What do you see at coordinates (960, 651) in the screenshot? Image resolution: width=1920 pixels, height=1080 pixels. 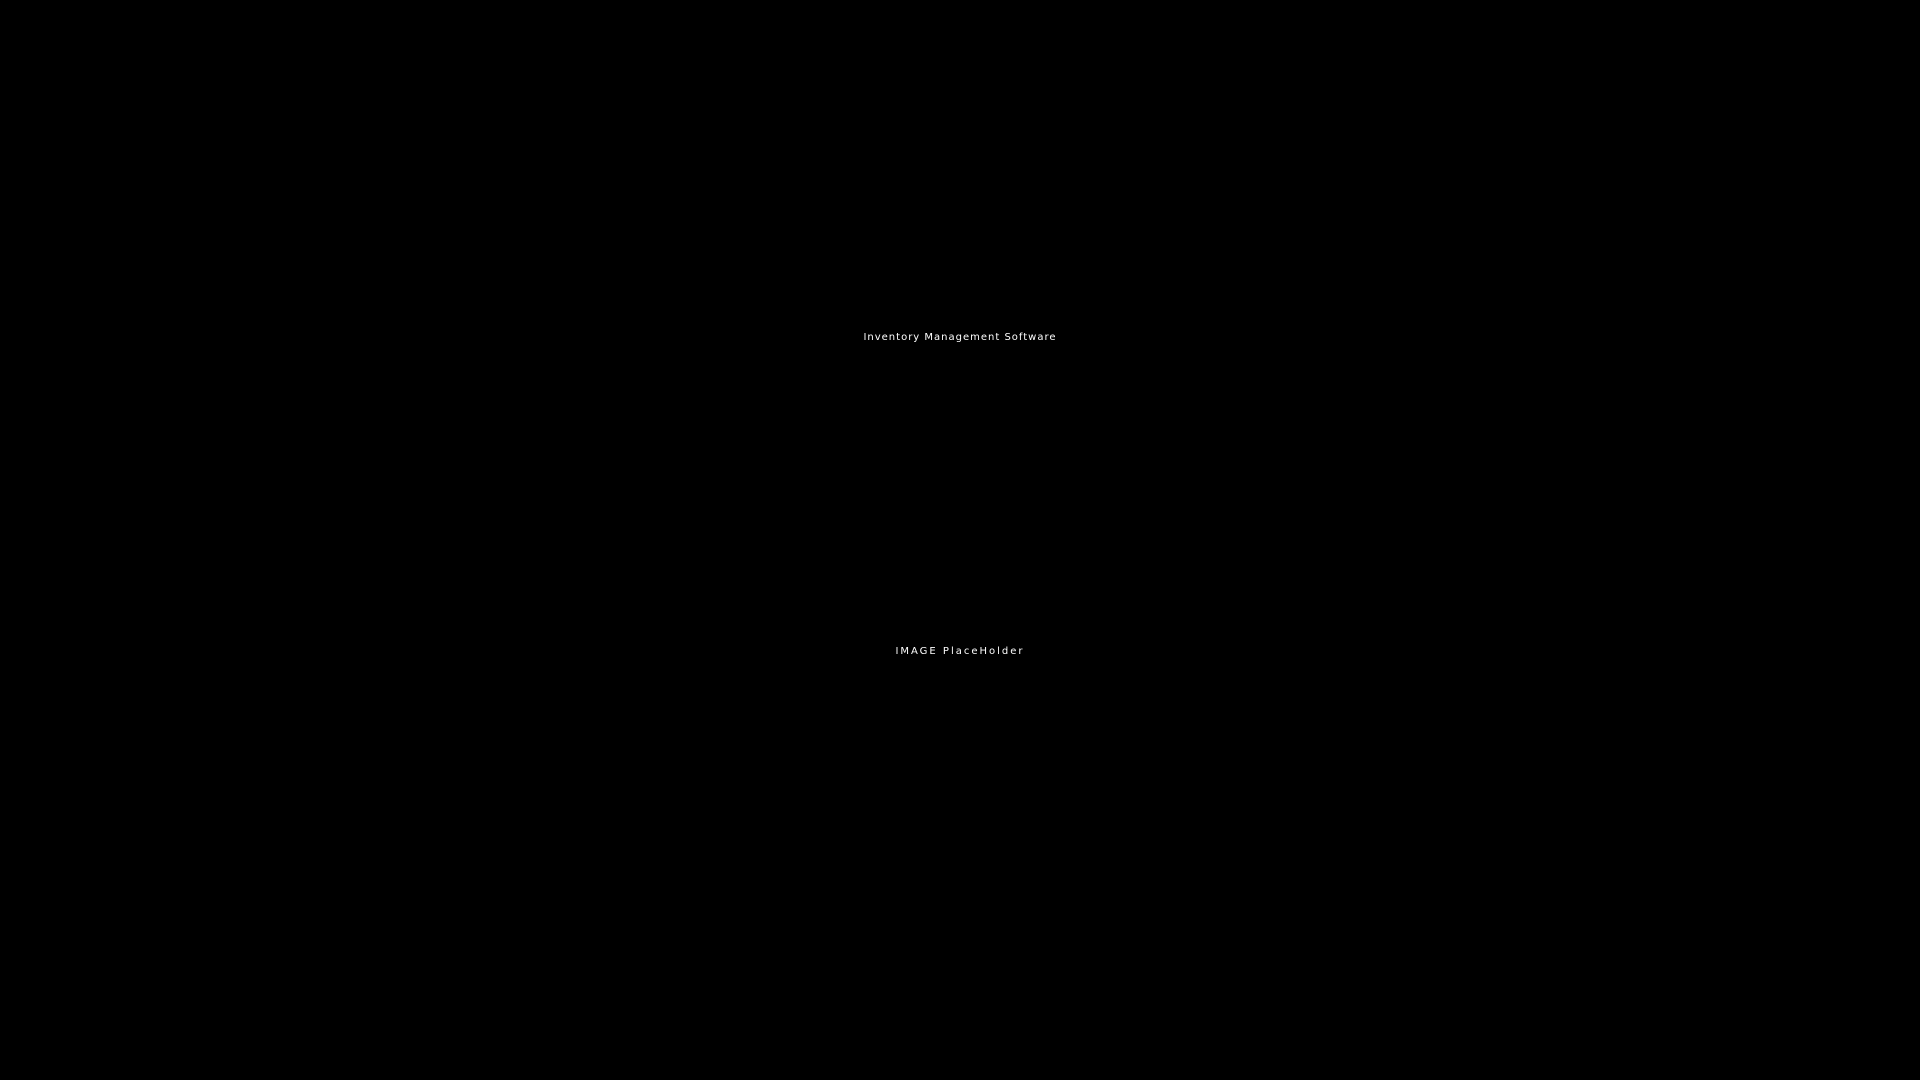 I see `image-placeholder-text: IMAGE PlaceHolder` at bounding box center [960, 651].